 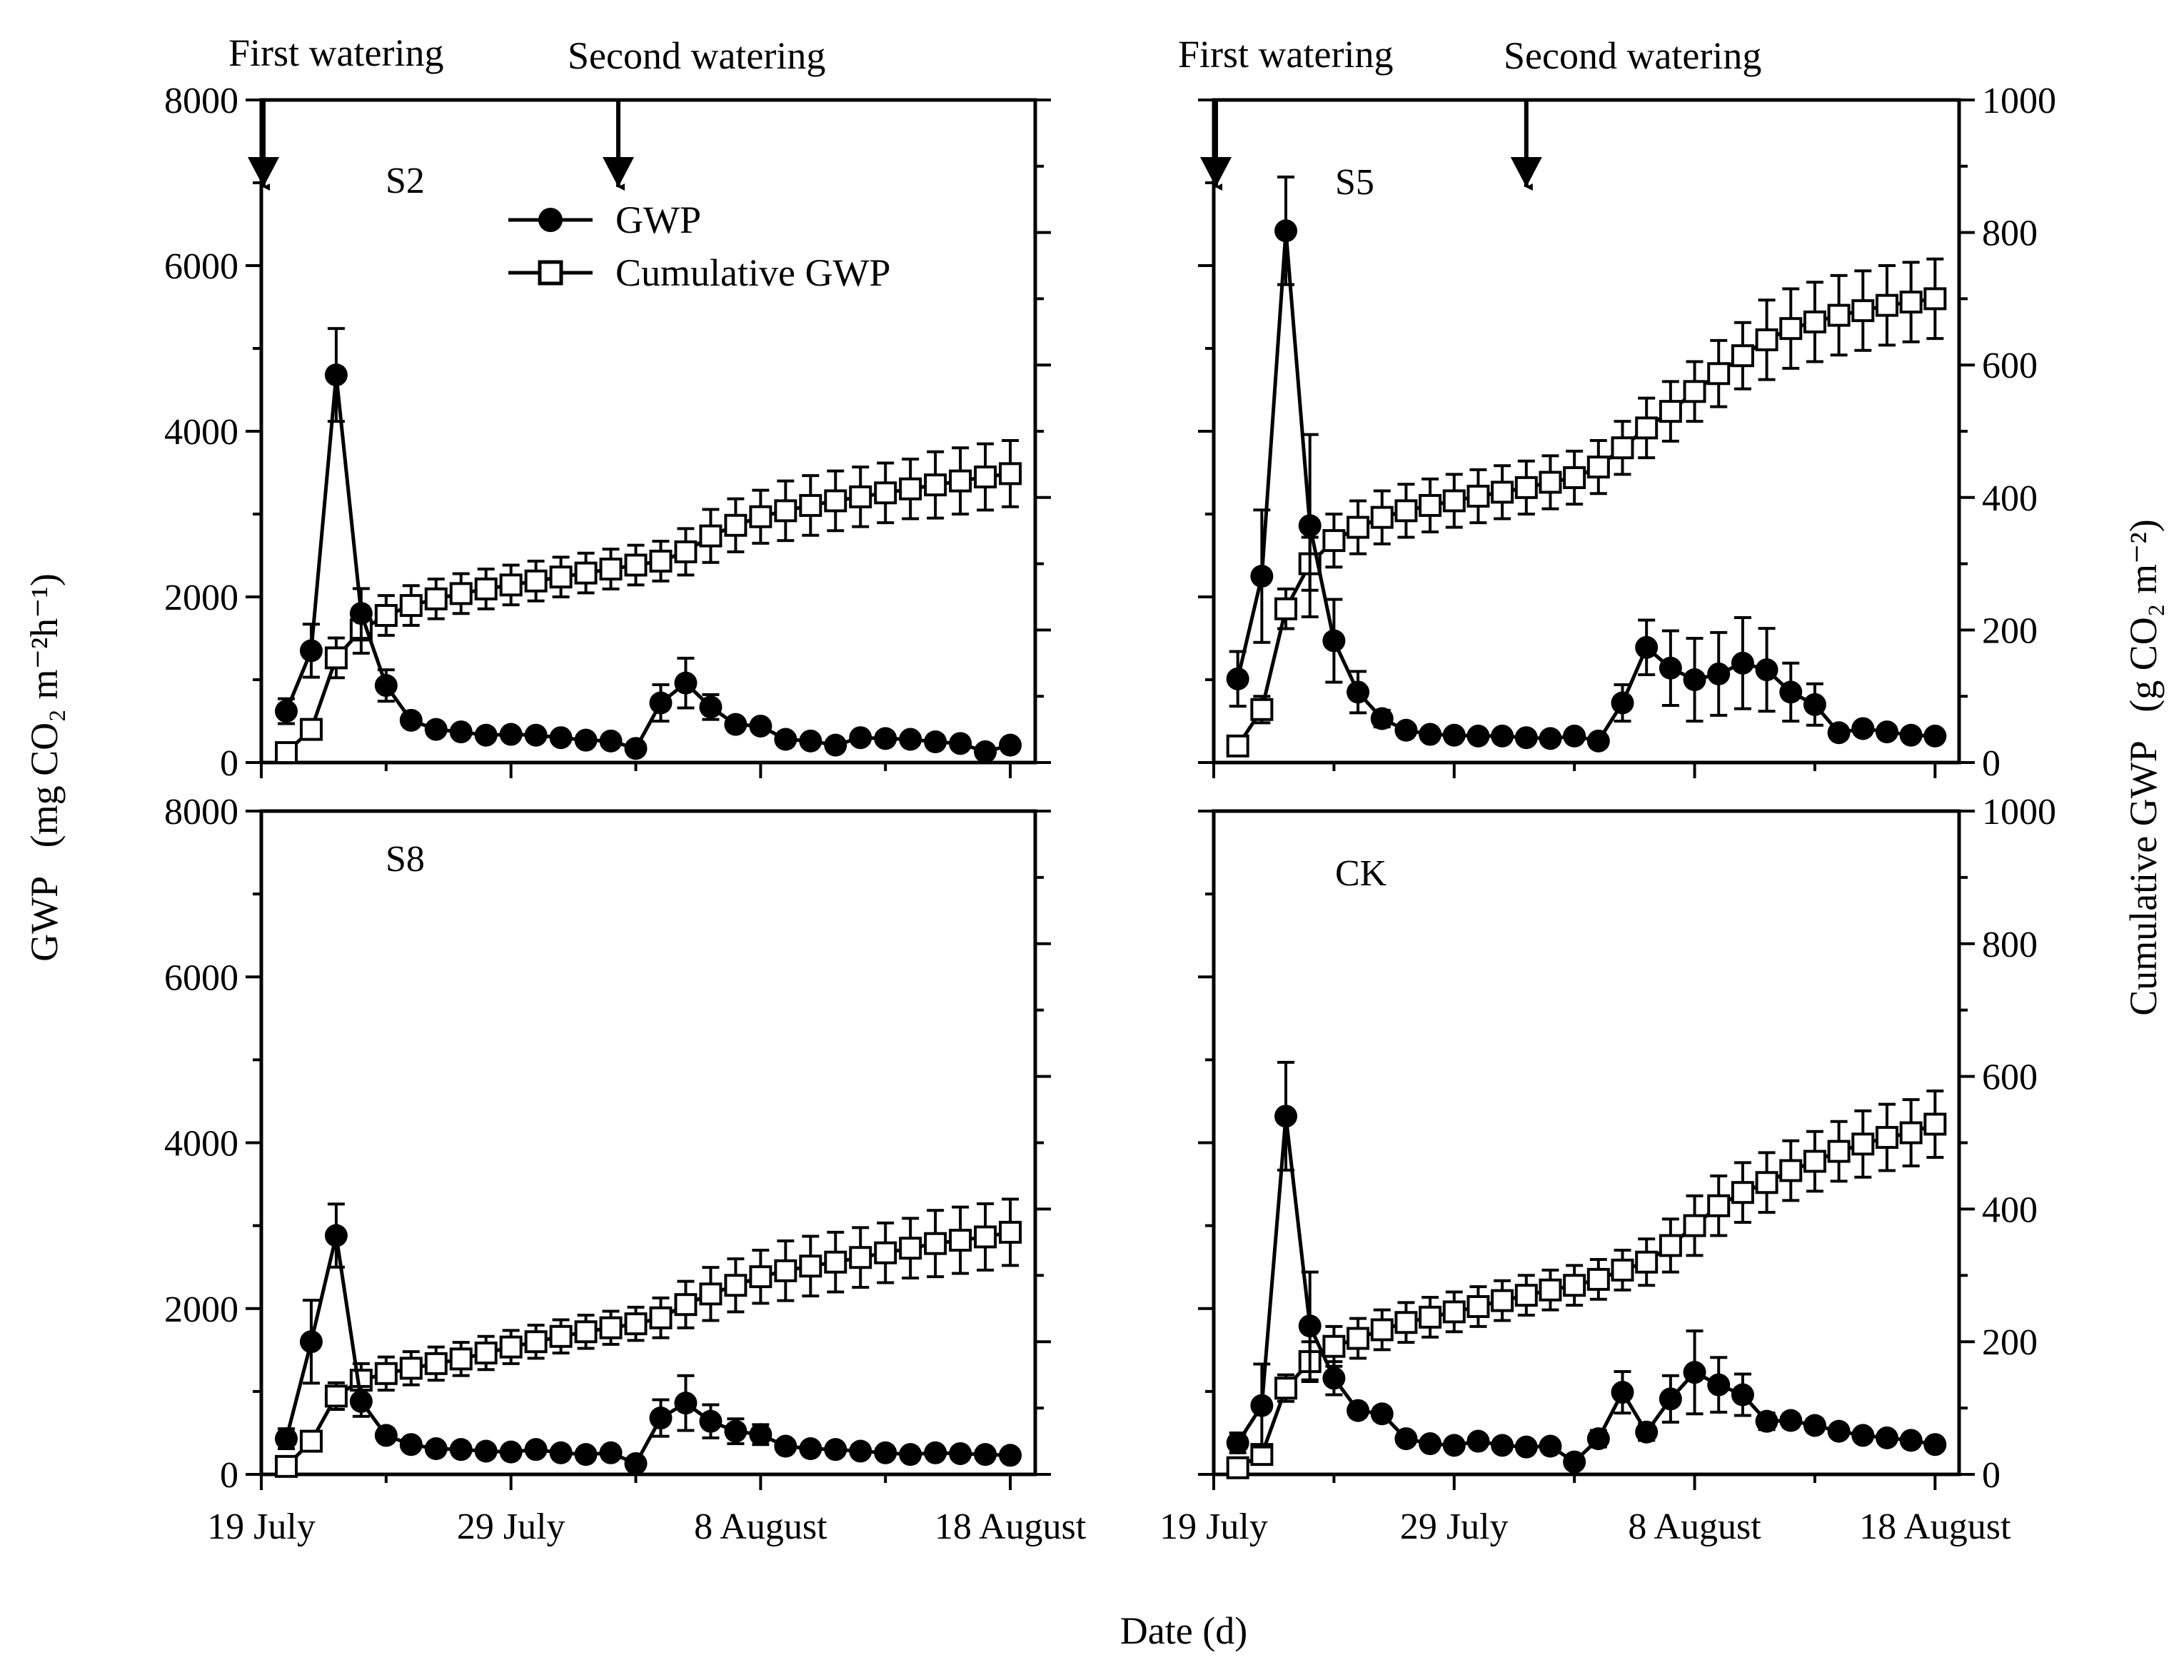 What do you see at coordinates (406, 181) in the screenshot?
I see `panel-label-s2: S2` at bounding box center [406, 181].